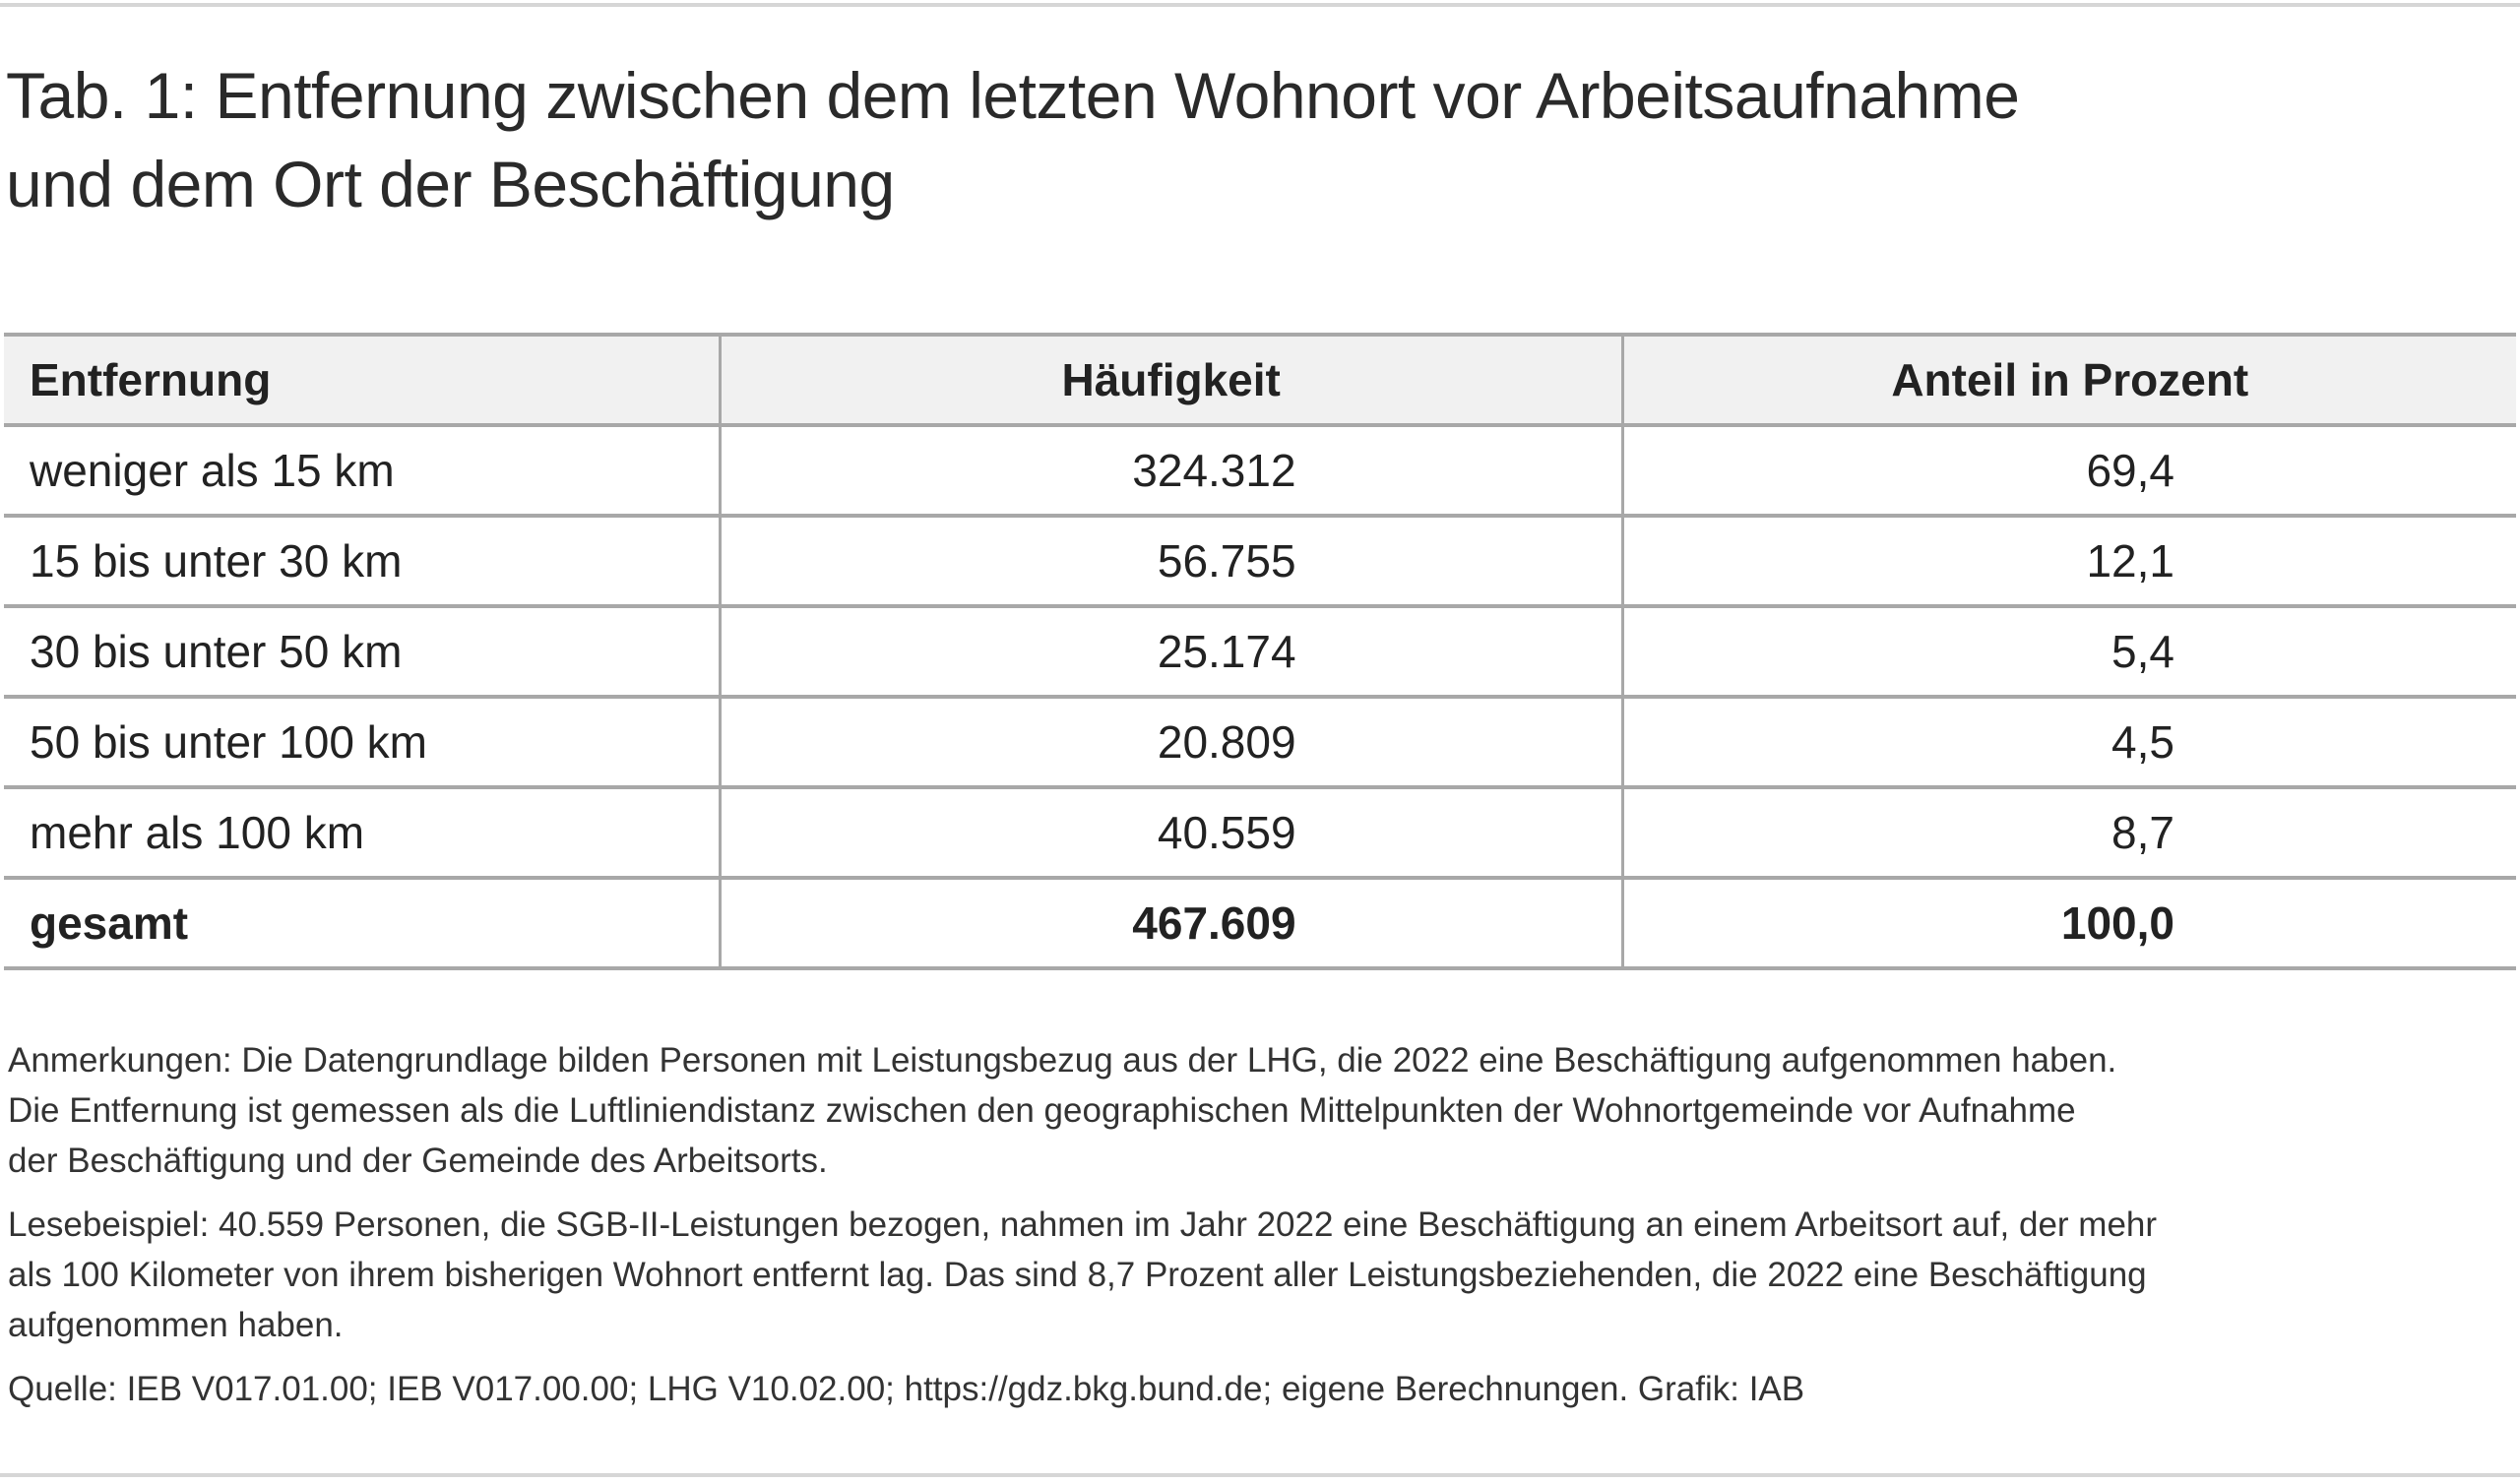  What do you see at coordinates (363, 831) in the screenshot?
I see `cell-distance: mehr als 100 km` at bounding box center [363, 831].